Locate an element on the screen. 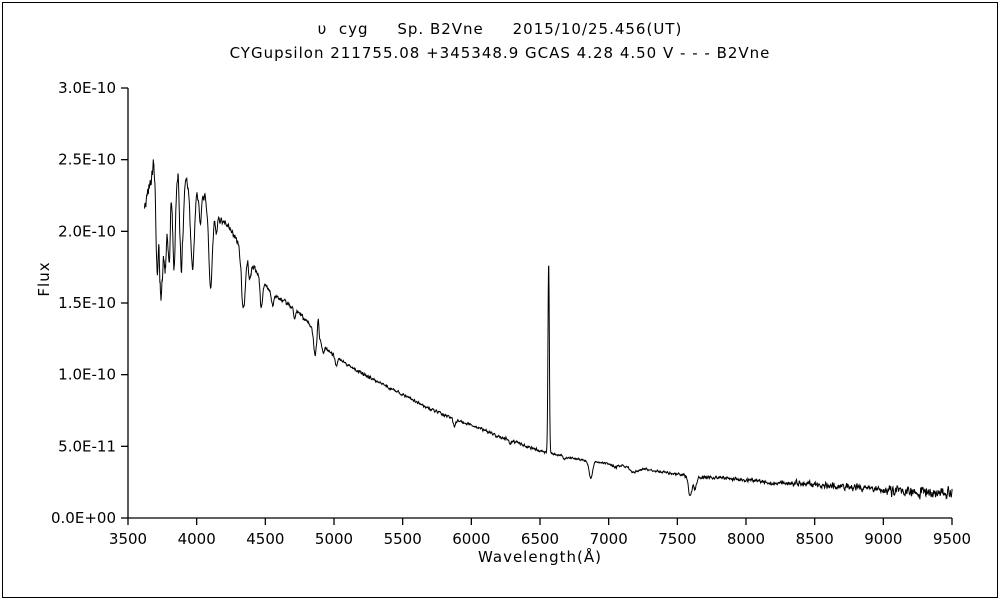 This screenshot has height=600, width=1000. x-tick-label: 5000 is located at coordinates (334, 539).